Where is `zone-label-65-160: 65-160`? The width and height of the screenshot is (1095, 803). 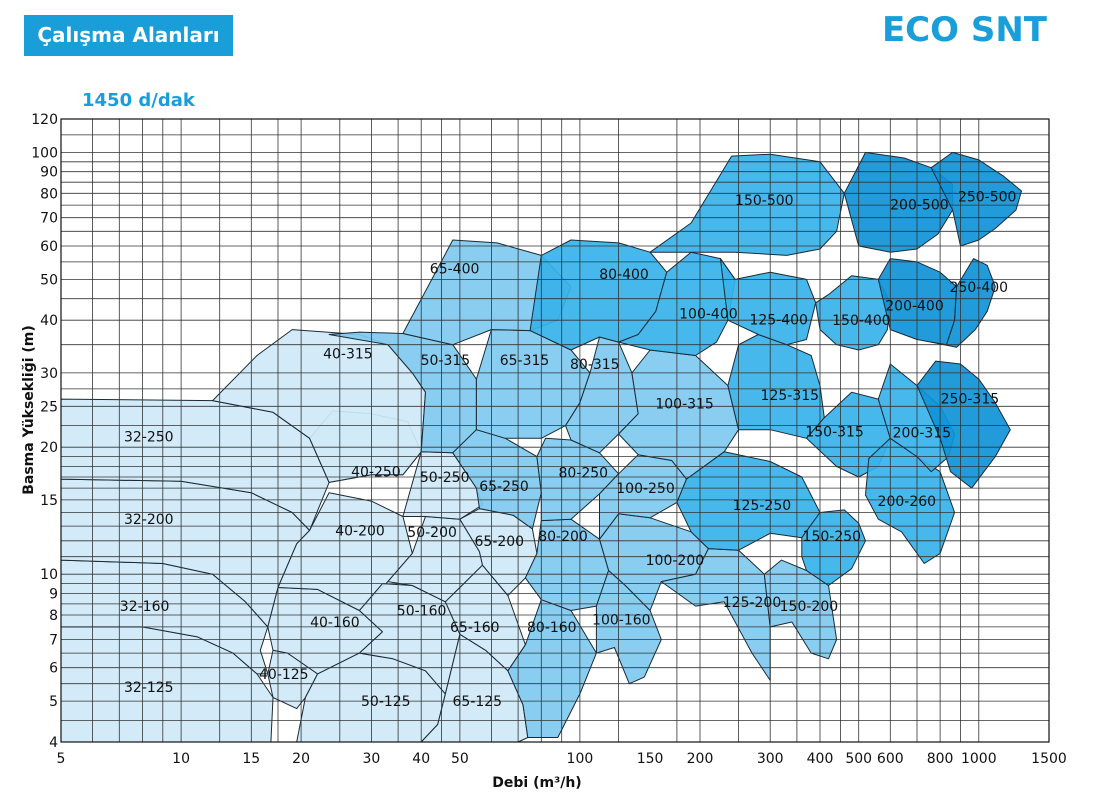
zone-label-65-160: 65-160 is located at coordinates (475, 628).